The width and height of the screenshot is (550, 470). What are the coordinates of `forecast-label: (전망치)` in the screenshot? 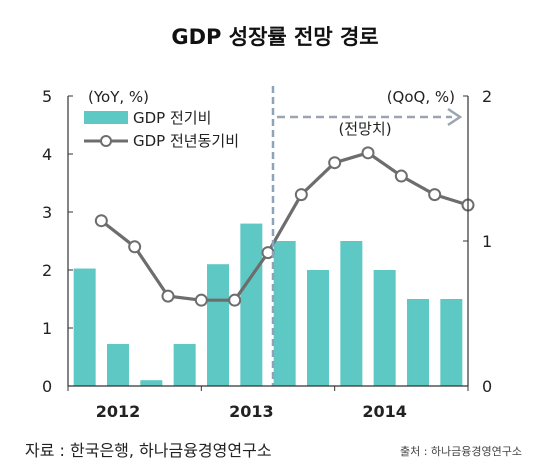 It's located at (364, 129).